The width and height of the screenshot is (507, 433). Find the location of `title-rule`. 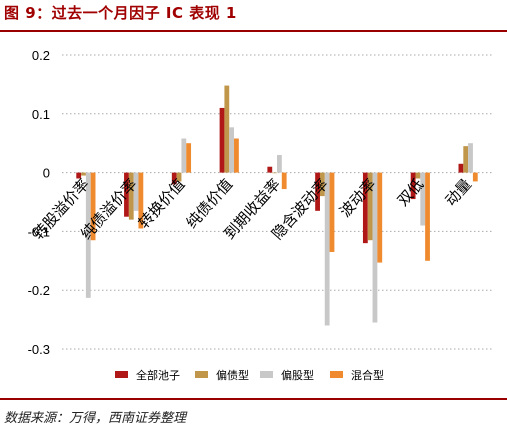

title-rule is located at coordinates (253, 31).